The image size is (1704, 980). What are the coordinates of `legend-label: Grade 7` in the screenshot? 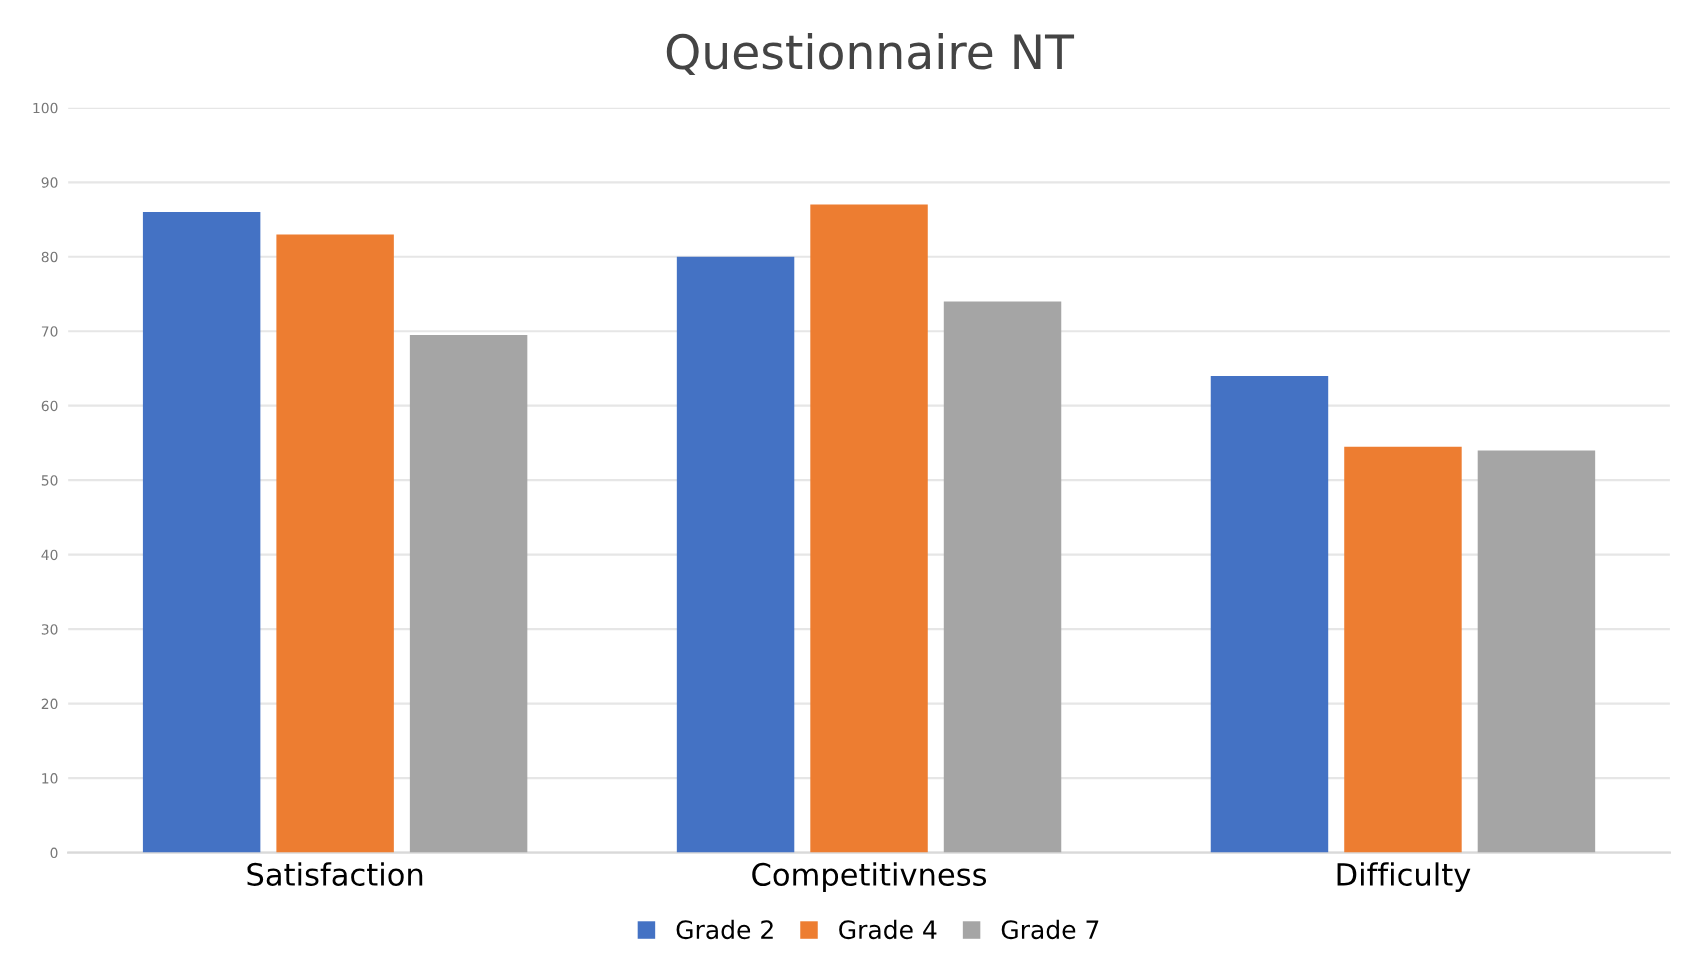 It's located at (1050, 929).